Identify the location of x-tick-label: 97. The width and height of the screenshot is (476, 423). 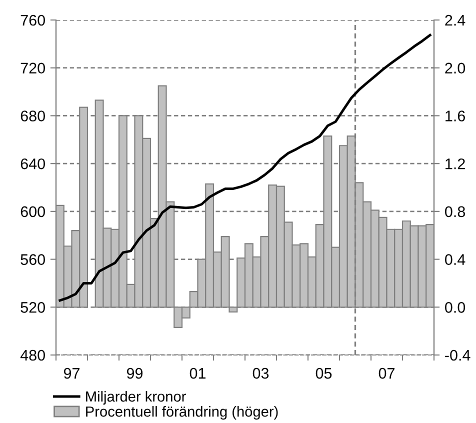
(72, 373).